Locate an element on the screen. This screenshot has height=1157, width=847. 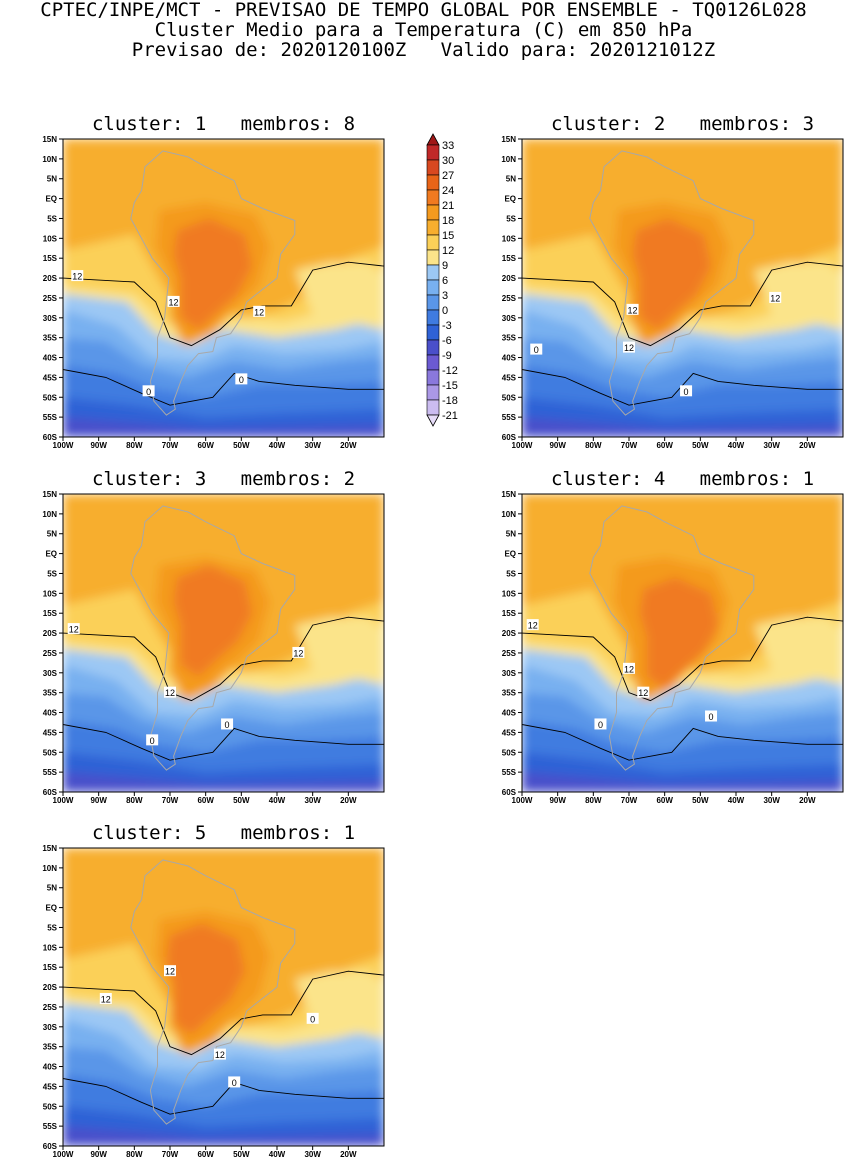
colorbar-triangle-top is located at coordinates (433, 139).